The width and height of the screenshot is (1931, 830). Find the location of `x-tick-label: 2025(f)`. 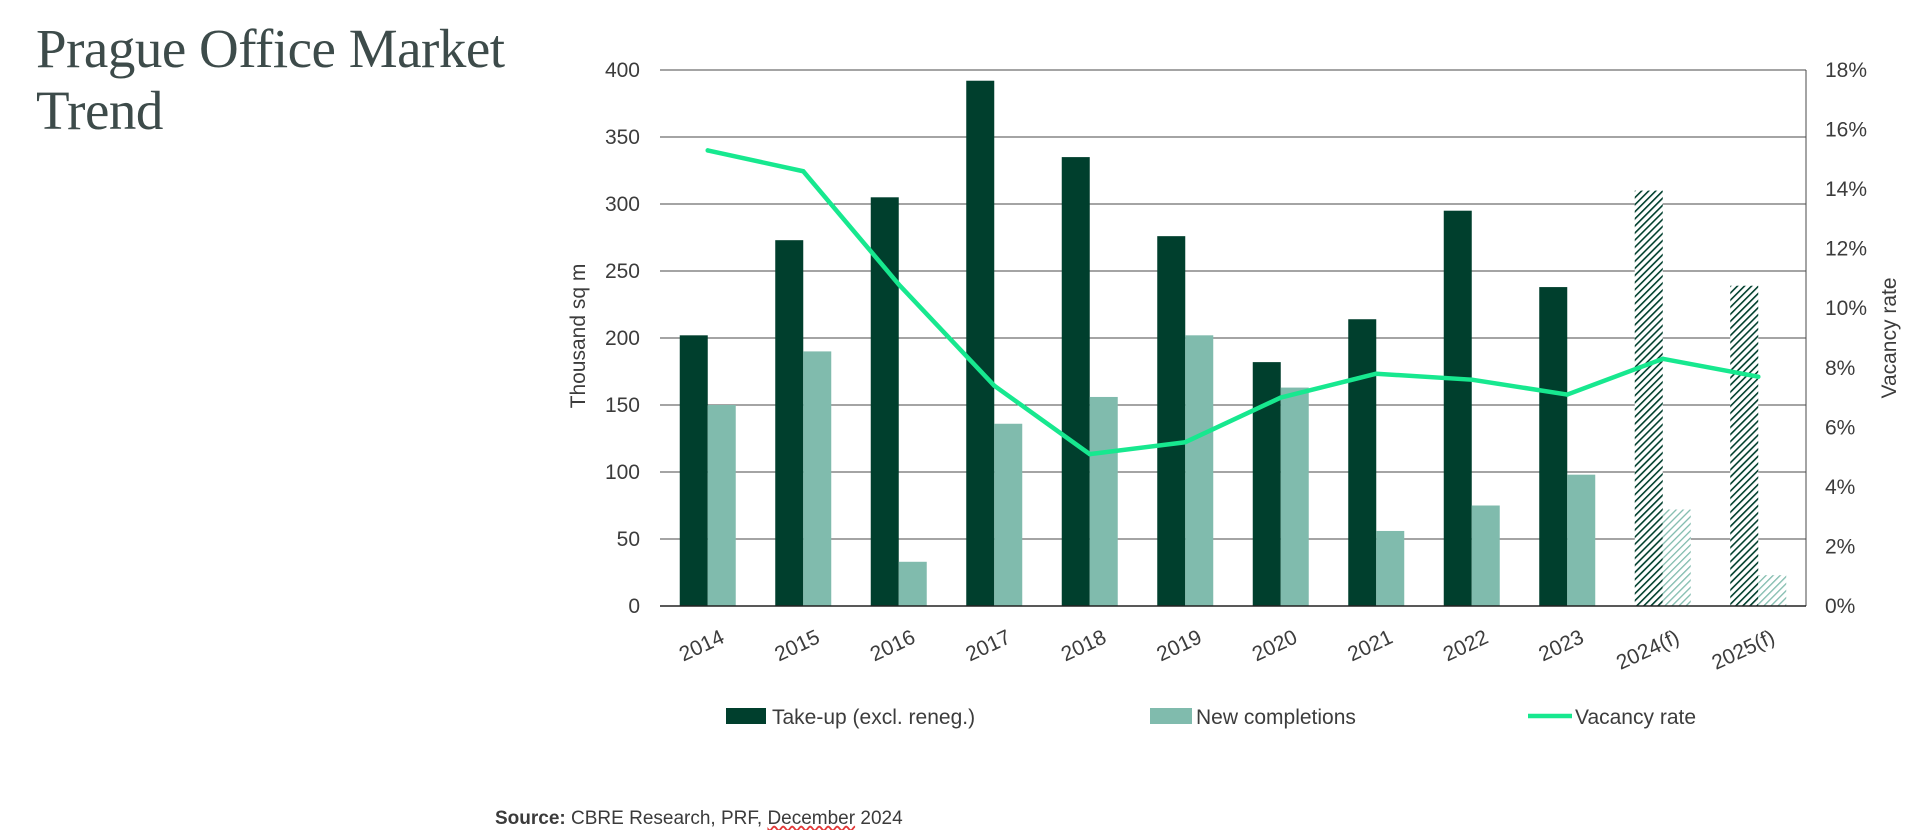

x-tick-label: 2025(f) is located at coordinates (1743, 650).